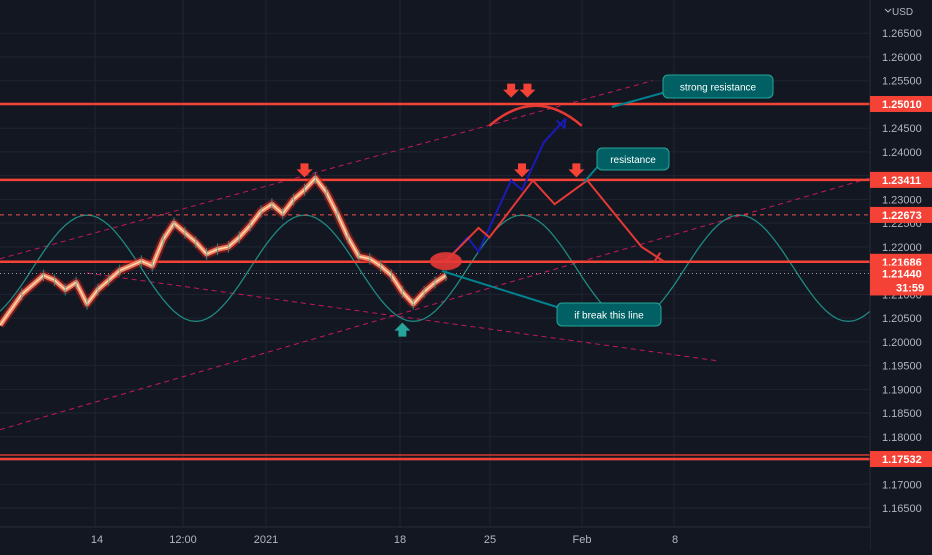  What do you see at coordinates (675, 540) in the screenshot?
I see `time-tick-label: 8` at bounding box center [675, 540].